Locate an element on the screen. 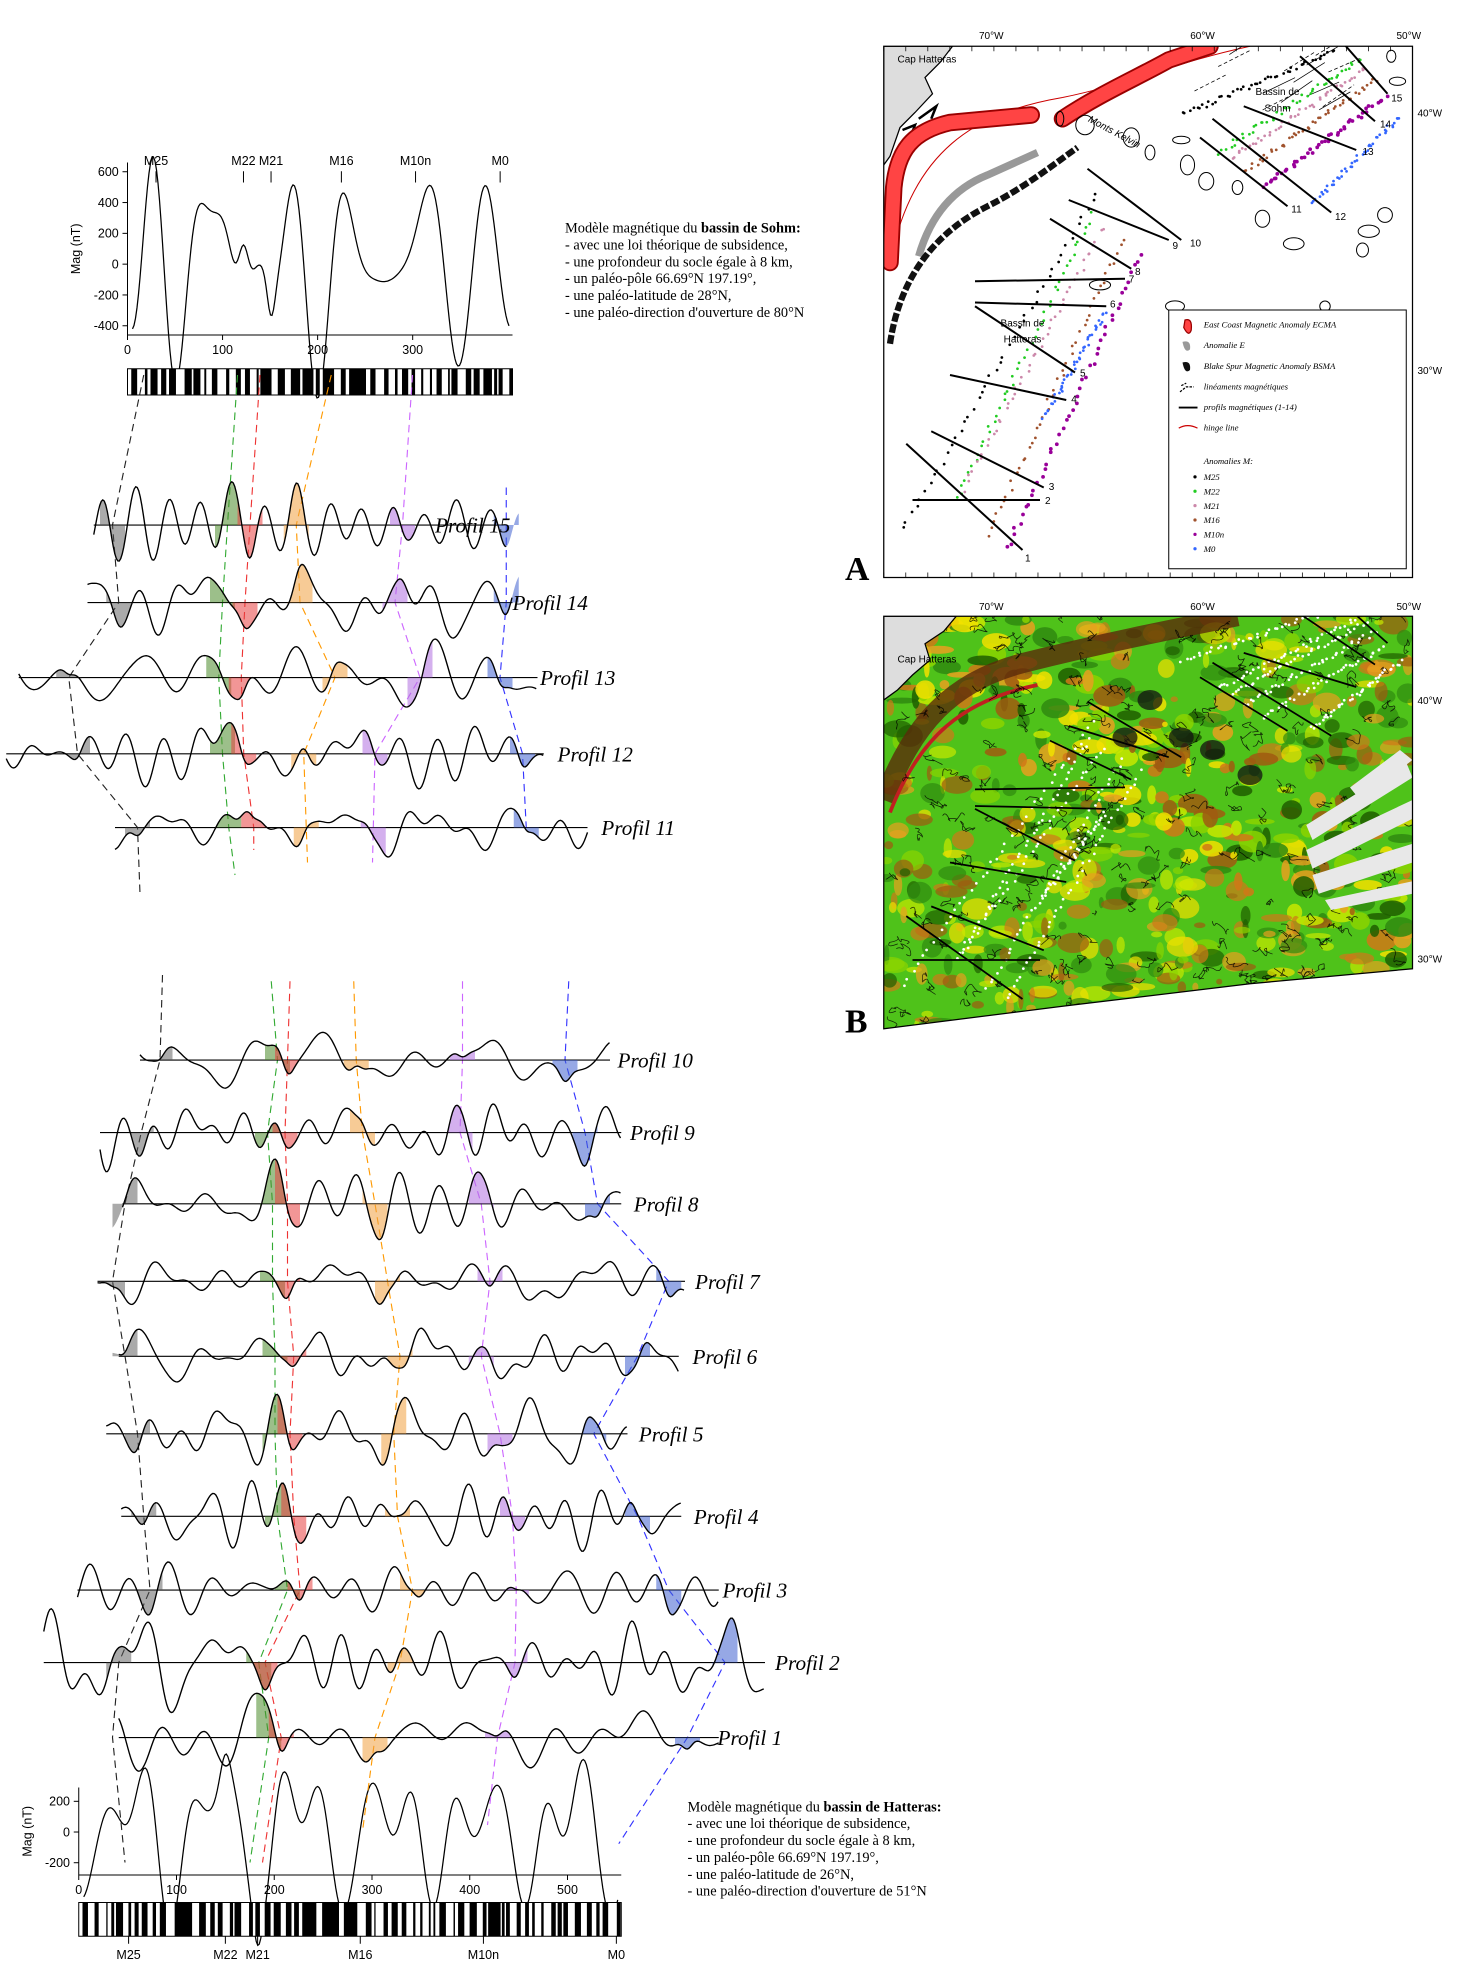 Image resolution: width=1464 pixels, height=1969 pixels. profile: Profil 14 is located at coordinates (337, 601).